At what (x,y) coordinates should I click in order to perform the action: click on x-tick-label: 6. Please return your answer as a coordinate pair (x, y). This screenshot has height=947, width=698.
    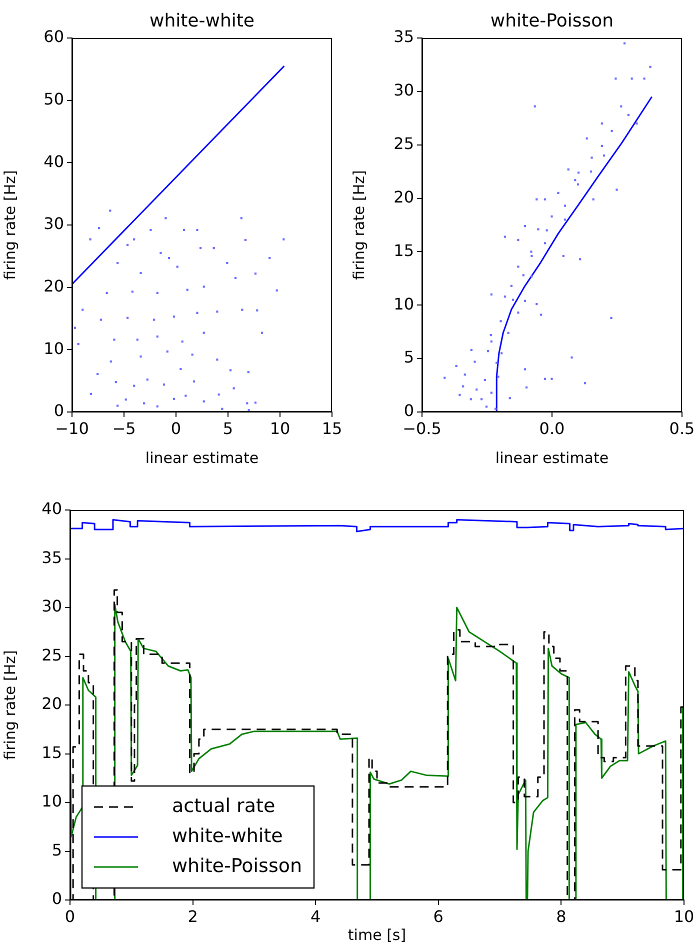
    Looking at the image, I should click on (438, 916).